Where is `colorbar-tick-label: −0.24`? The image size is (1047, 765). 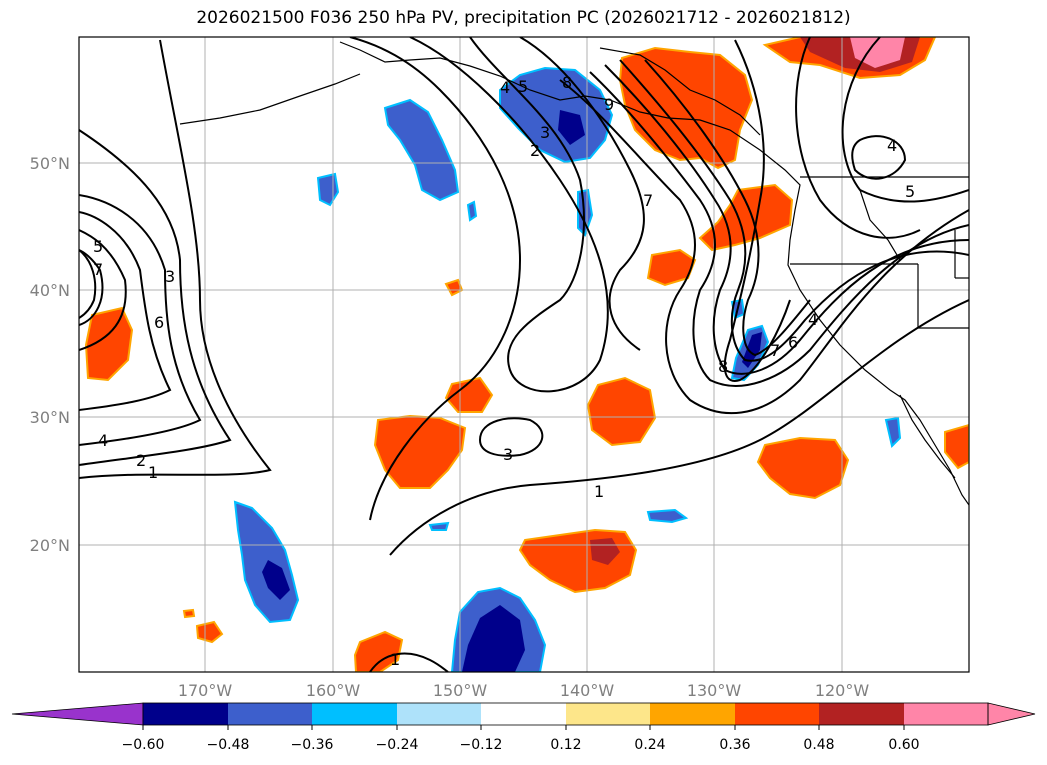 colorbar-tick-label: −0.24 is located at coordinates (397, 745).